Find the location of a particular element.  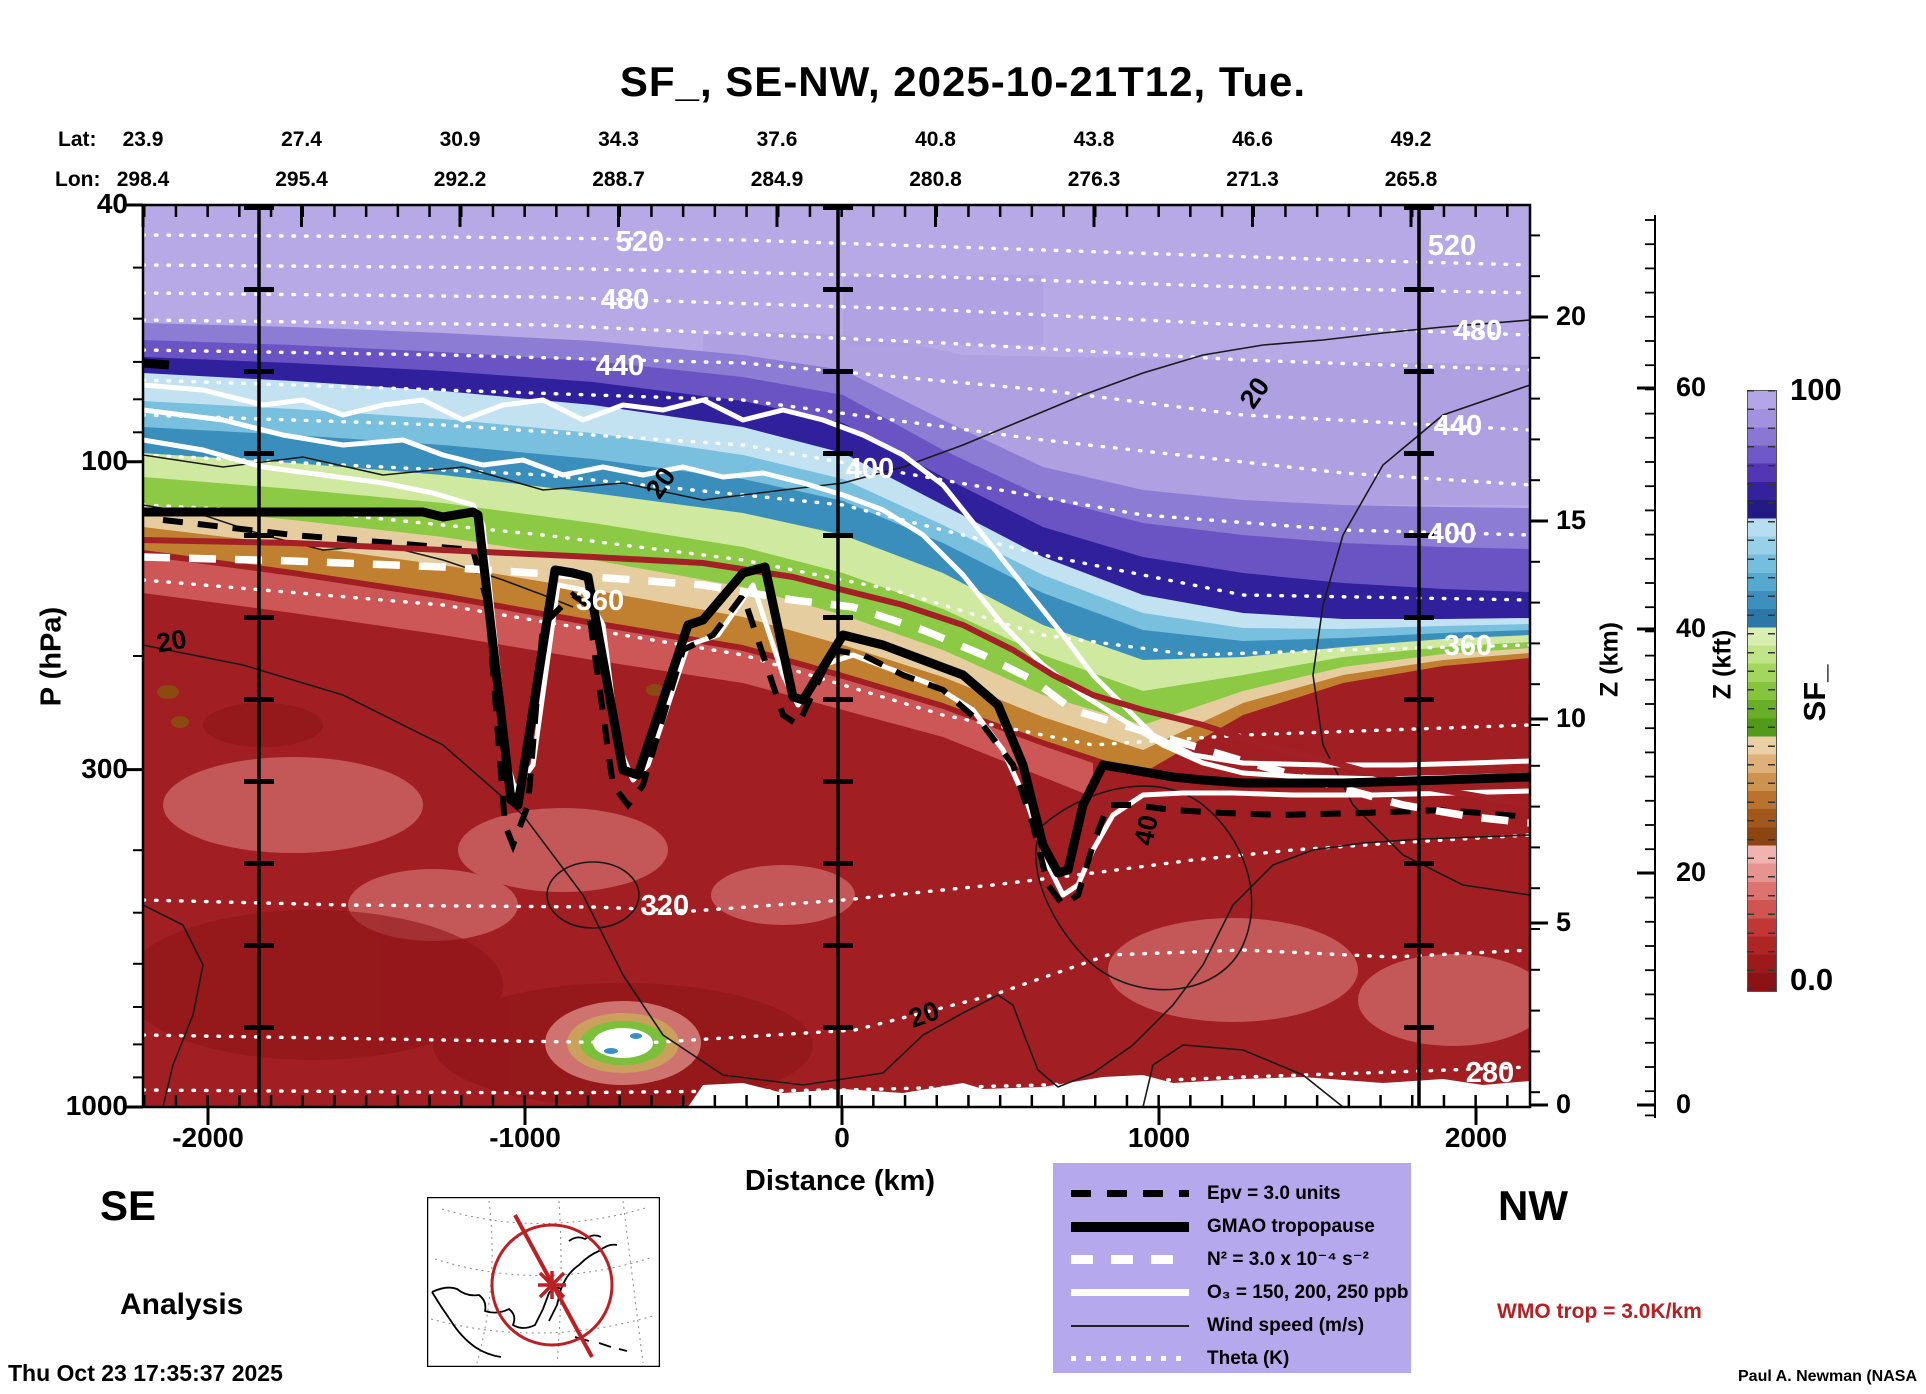

p-tick-label: 100 is located at coordinates (104, 460).